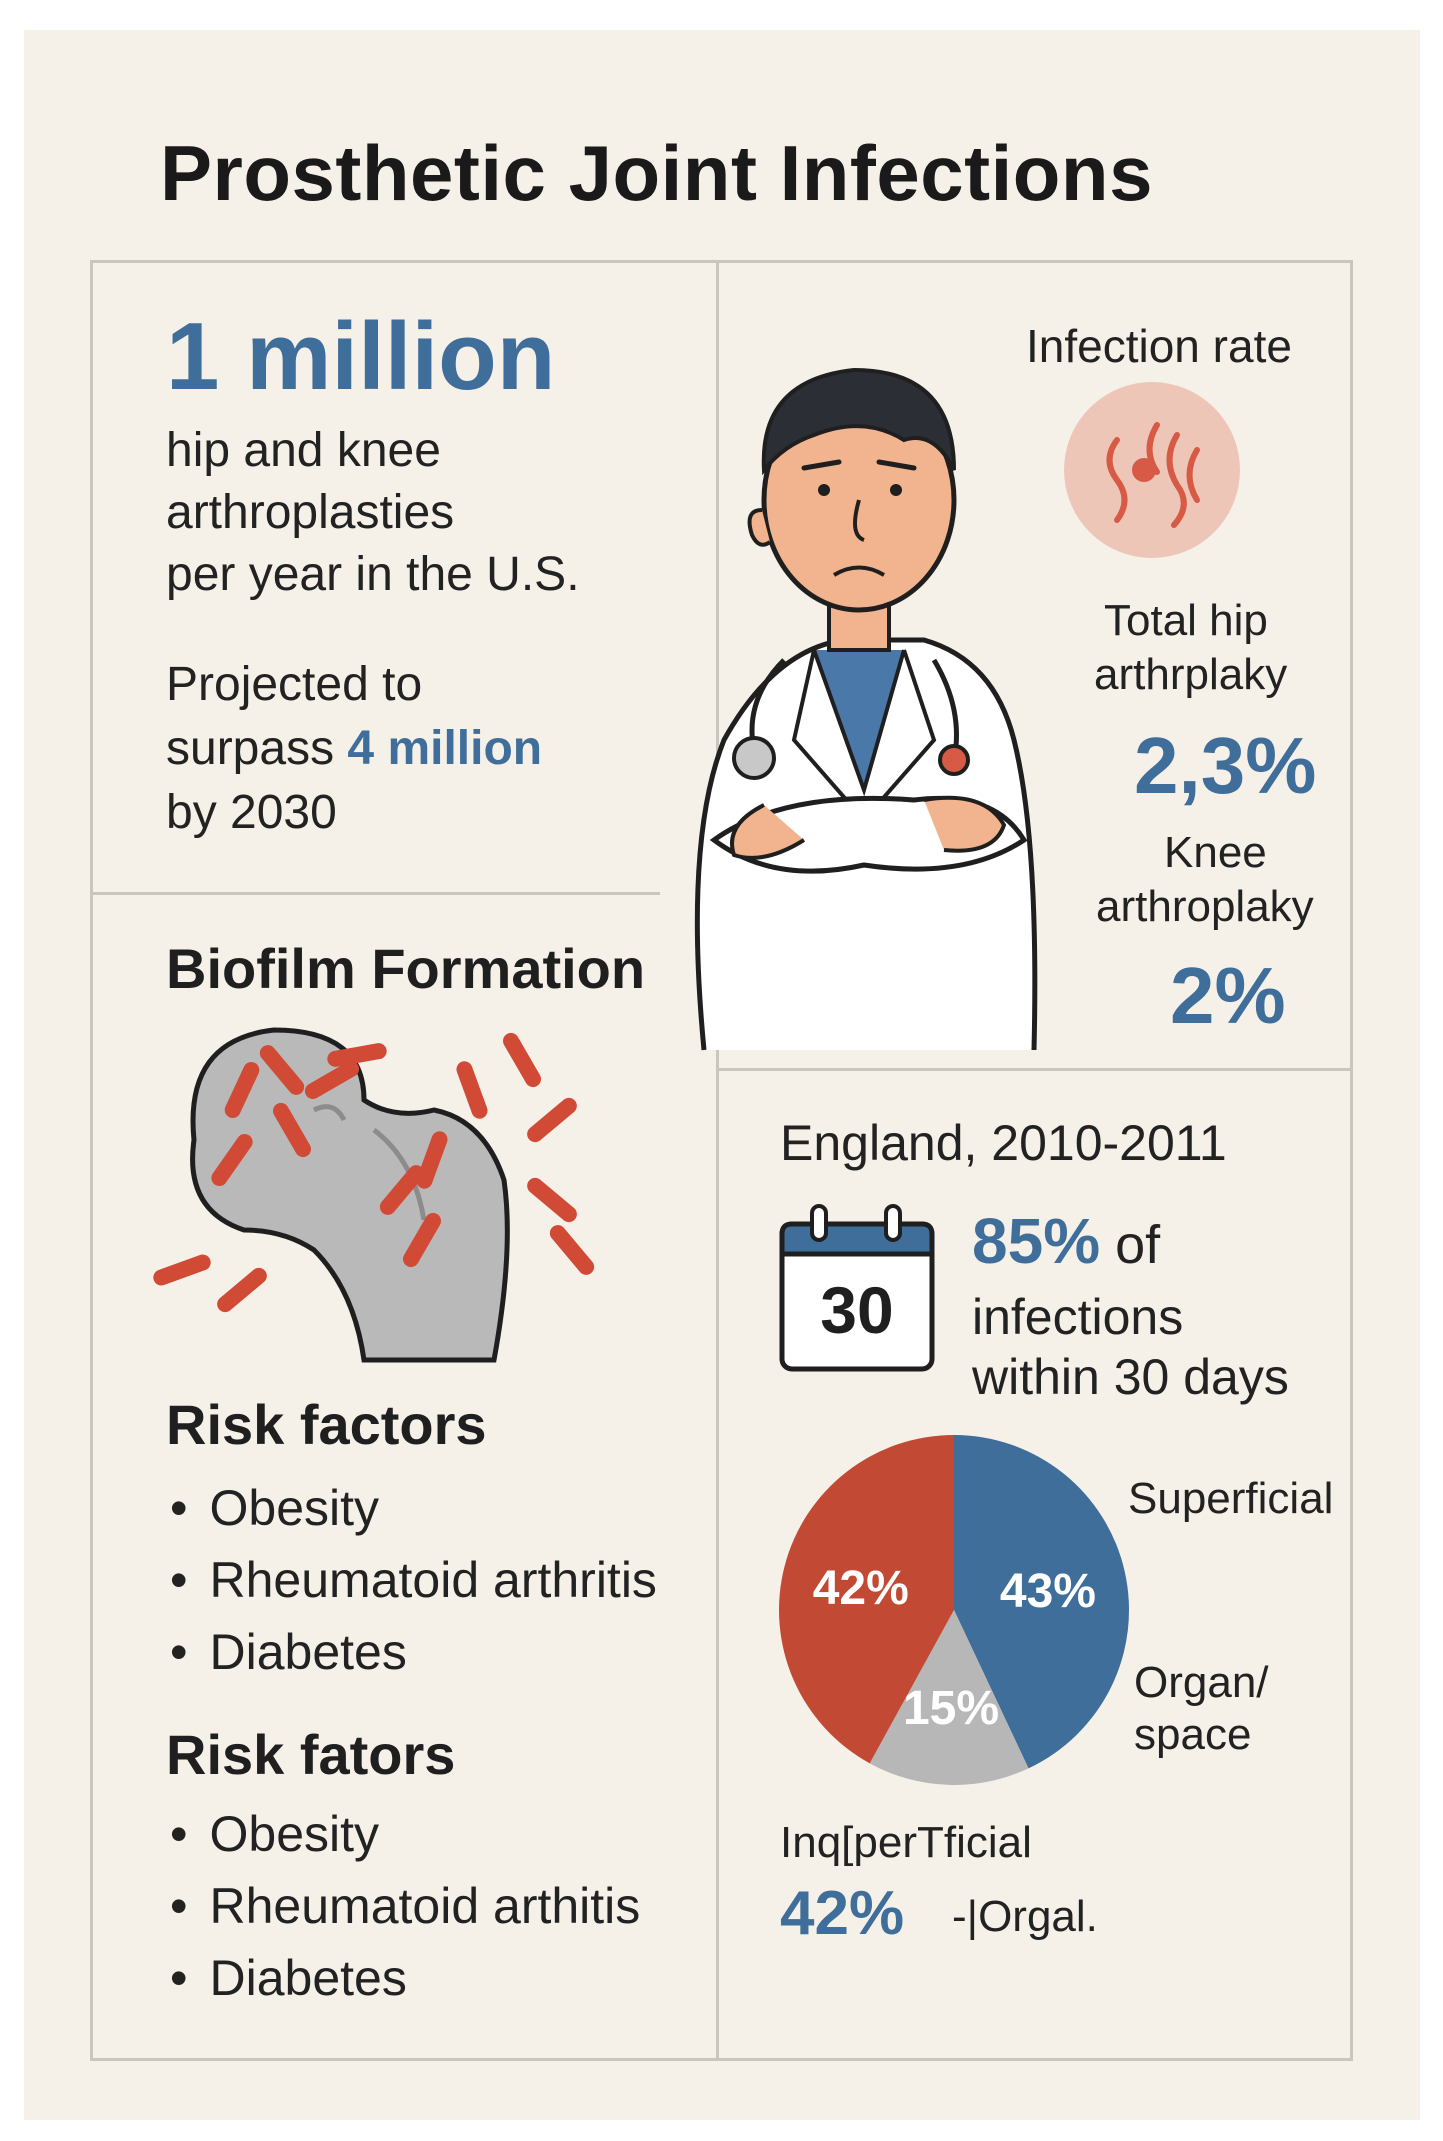 This screenshot has height=2141, width=1443. What do you see at coordinates (326, 1424) in the screenshot?
I see `risk-factors-heading: Risk factors` at bounding box center [326, 1424].